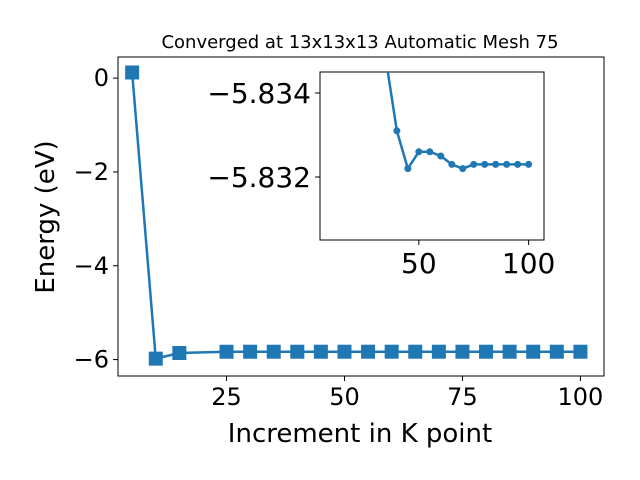 This screenshot has height=480, width=640. Describe the element at coordinates (407, 393) in the screenshot. I see `main-x-axis: 25 50 75 100` at that location.